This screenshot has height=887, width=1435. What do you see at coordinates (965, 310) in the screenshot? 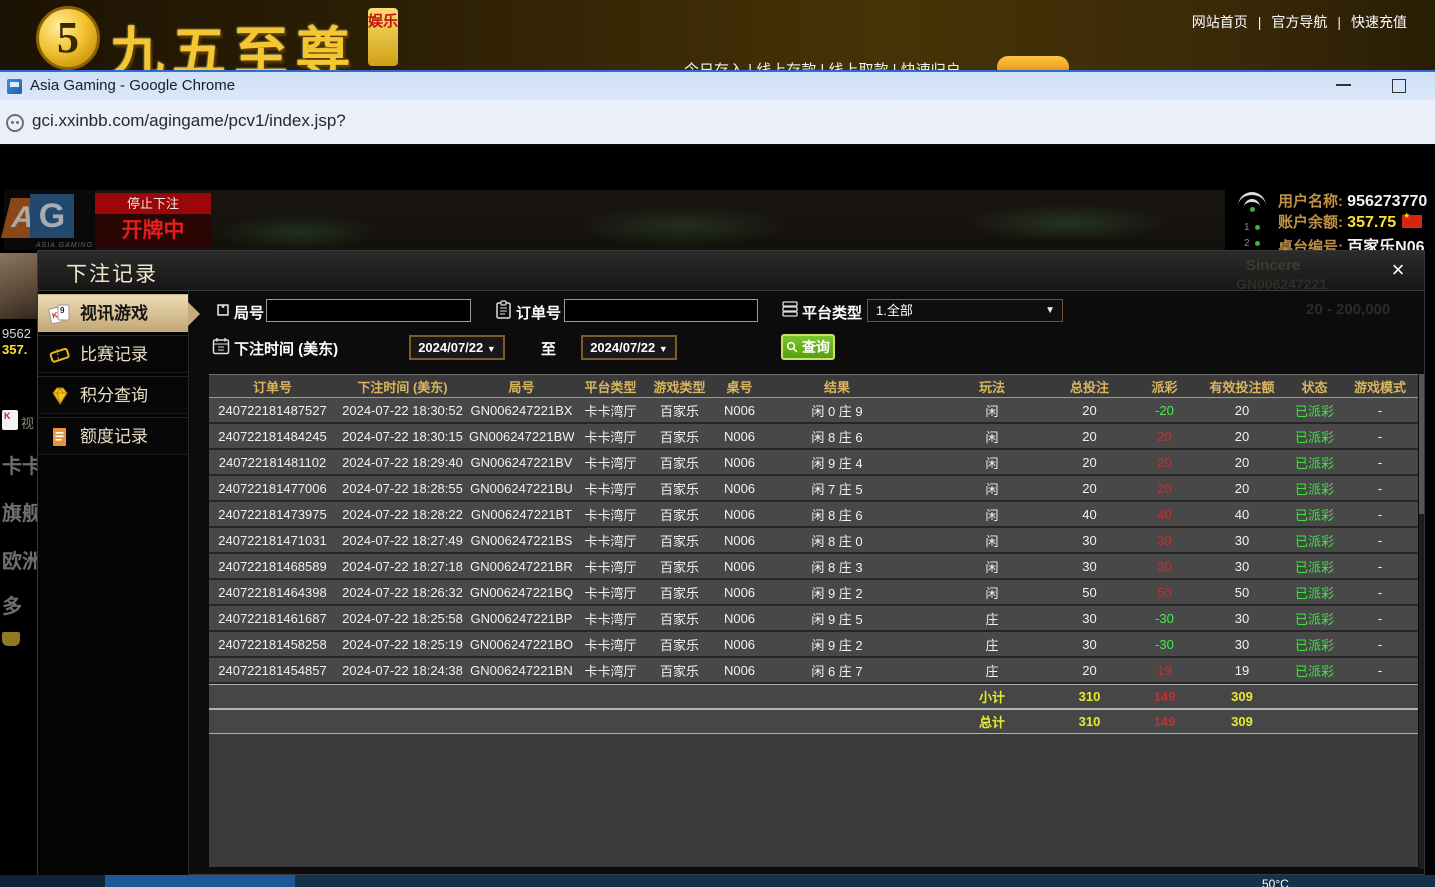
I see `platform-type-select: 1.全部 ▼` at bounding box center [965, 310].